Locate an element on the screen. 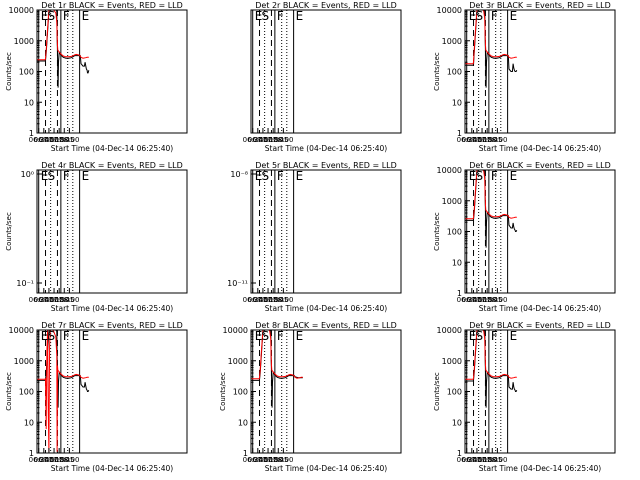  y-tick-label: 10⁻¹¹ is located at coordinates (237, 283).